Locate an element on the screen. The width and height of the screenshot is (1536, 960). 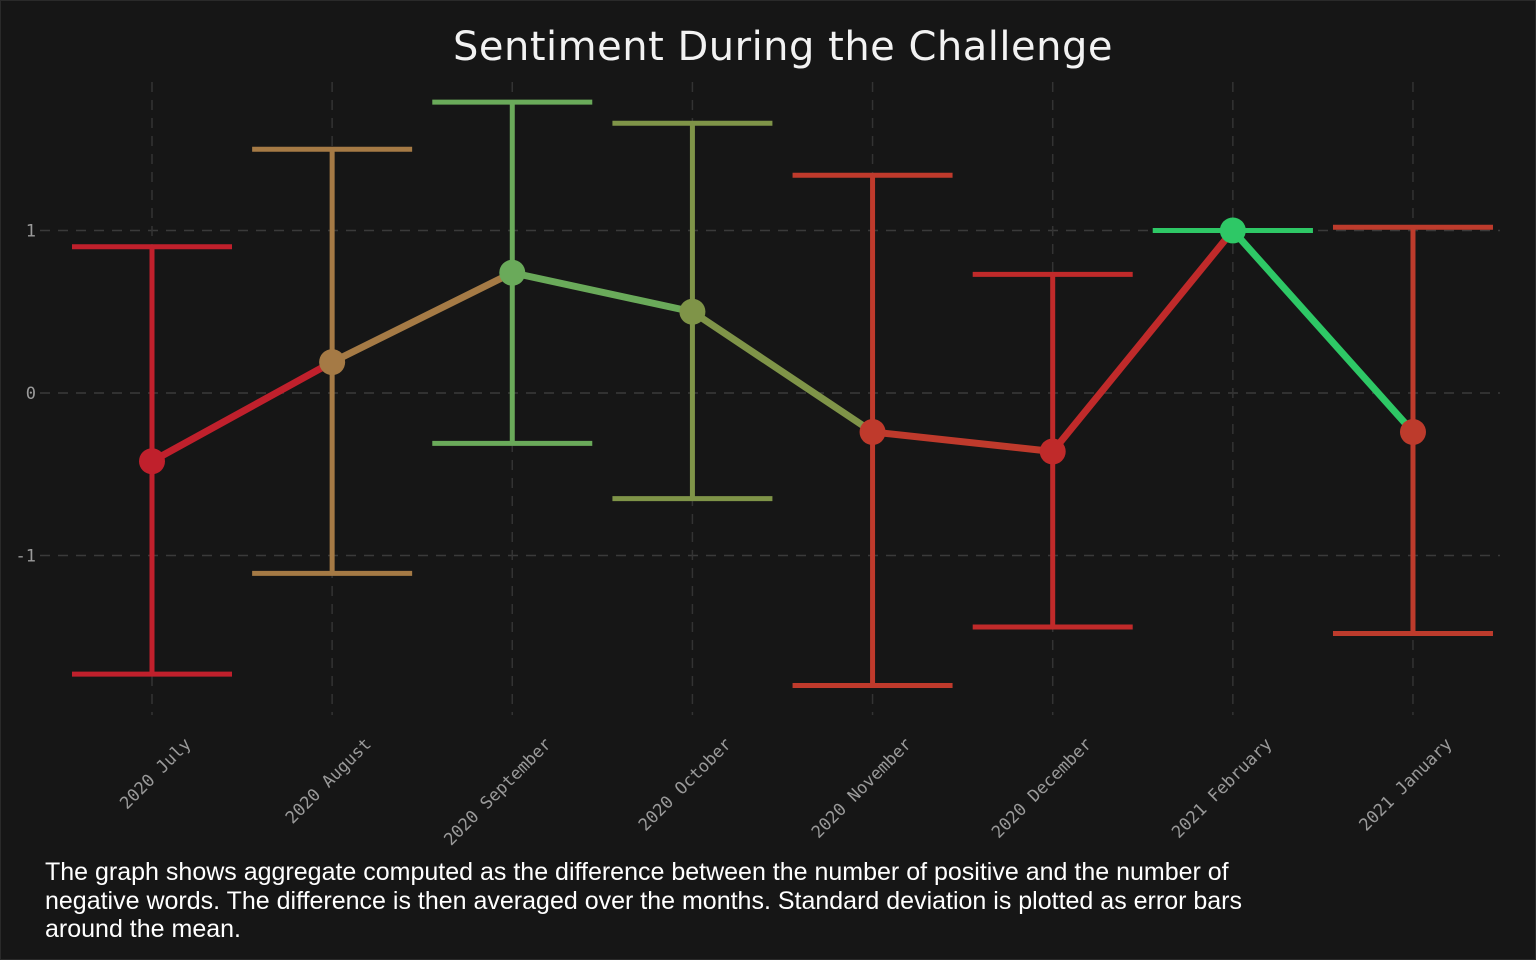
x-tick-label: 2020 July is located at coordinates (155, 773).